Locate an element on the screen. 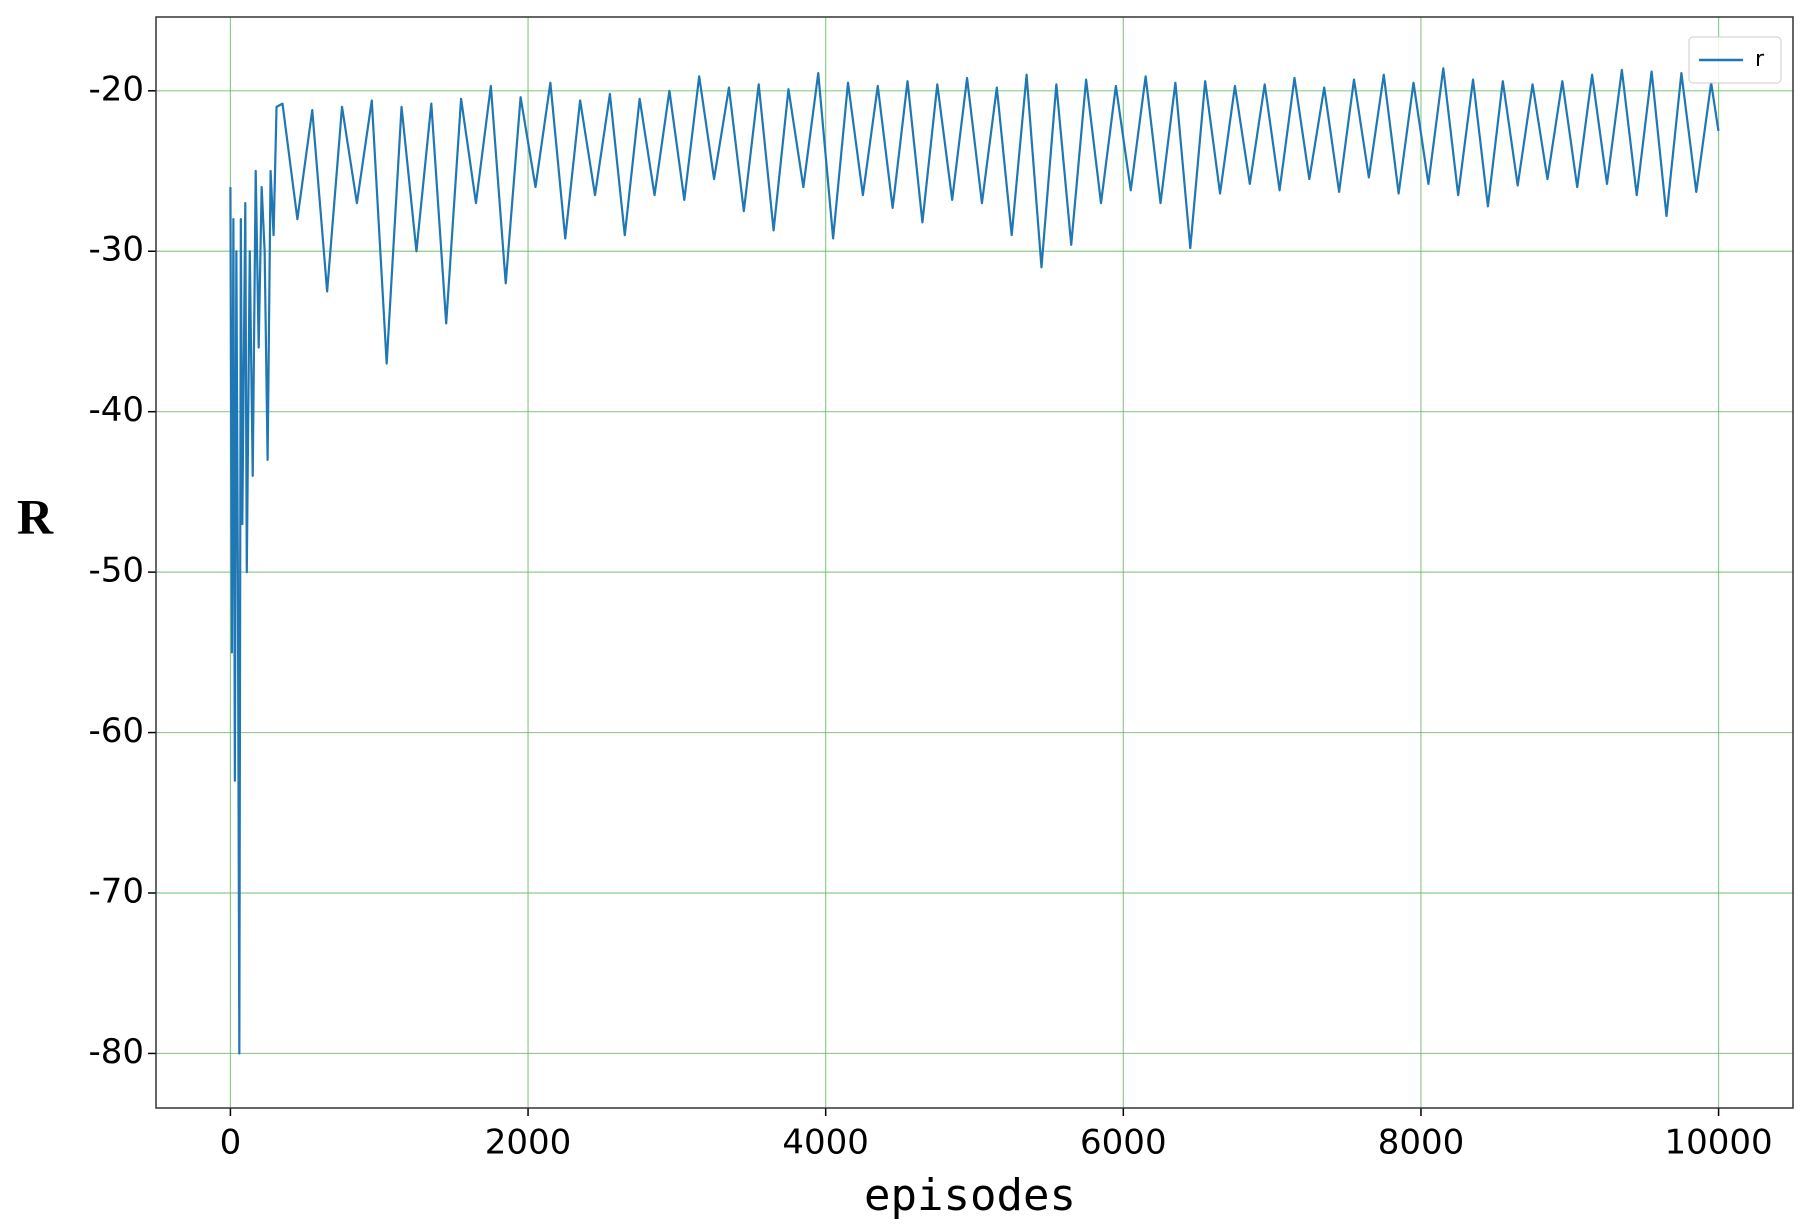 Image resolution: width=1804 pixels, height=1232 pixels. y-tick-label: -50 is located at coordinates (116, 571).